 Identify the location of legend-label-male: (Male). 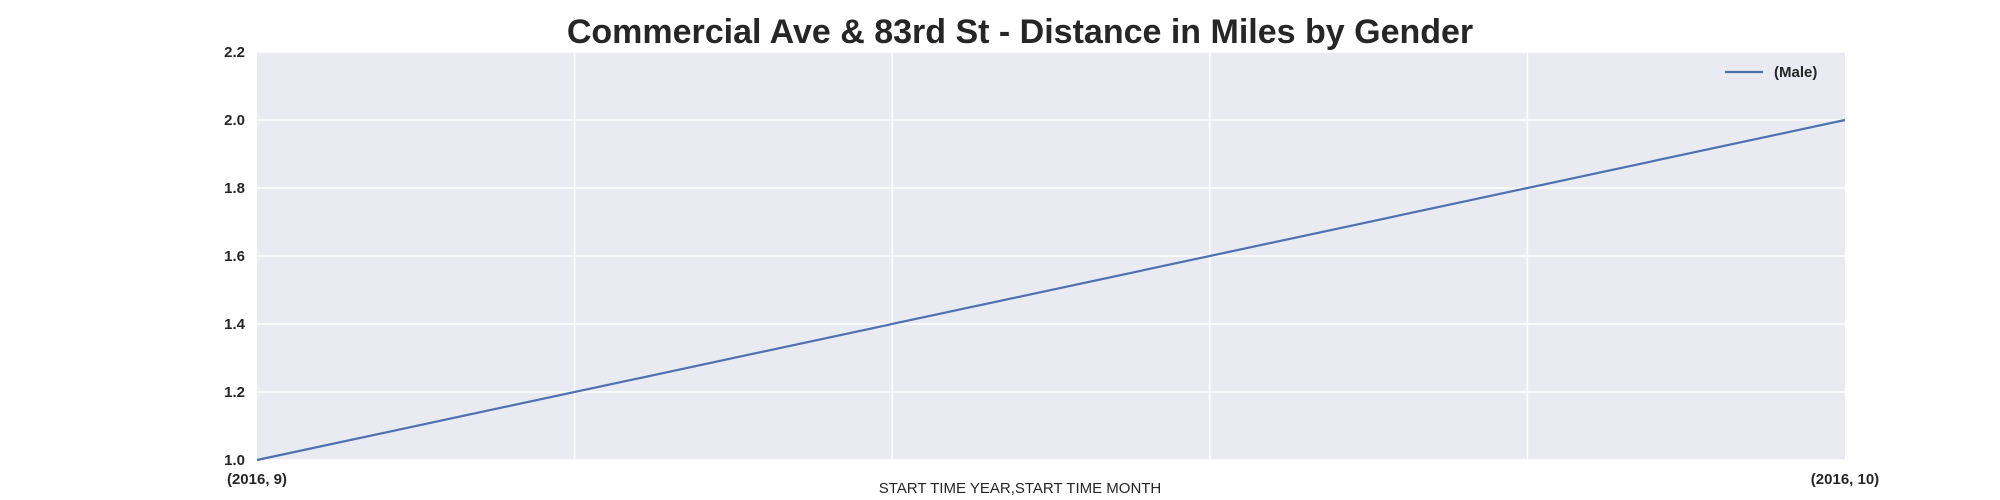
(1795, 72).